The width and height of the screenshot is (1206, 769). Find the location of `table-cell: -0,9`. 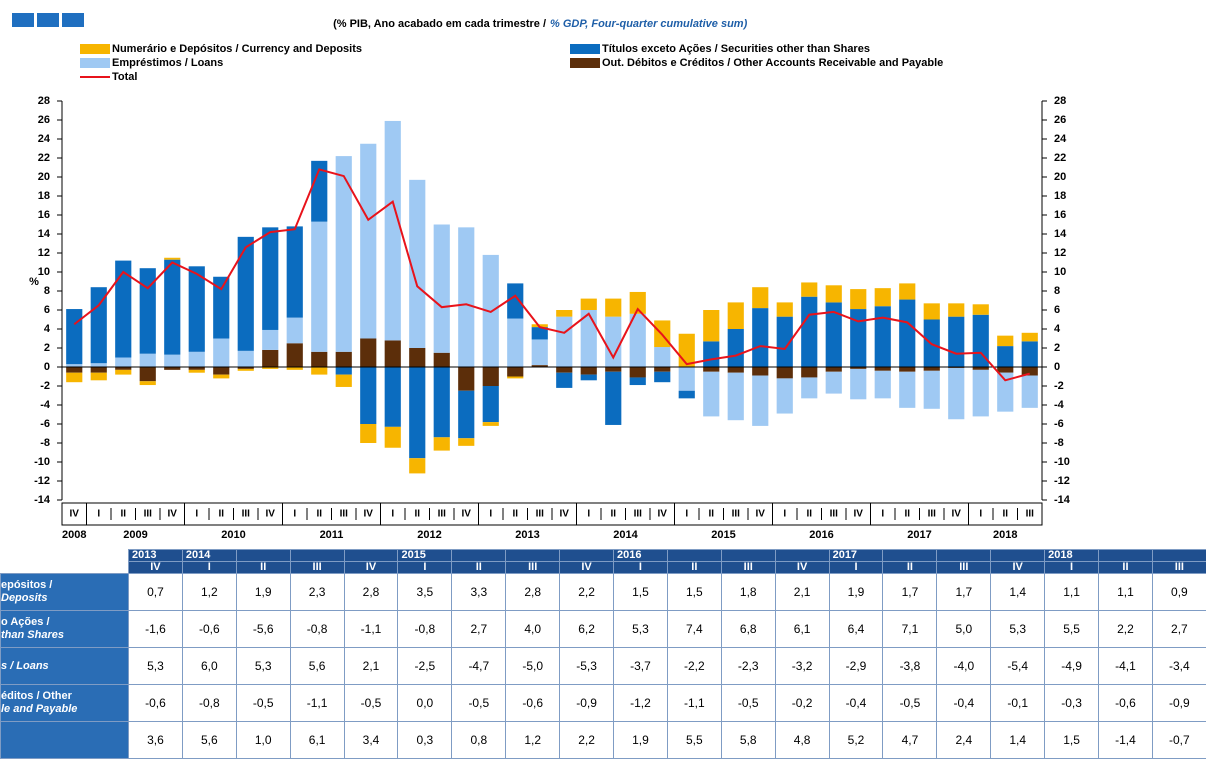

table-cell: -0,9 is located at coordinates (587, 703).